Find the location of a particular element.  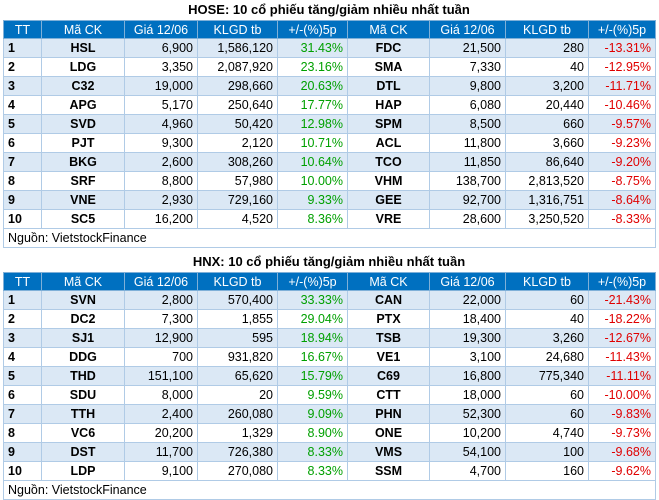

gainer-code: LDG is located at coordinates (83, 67).